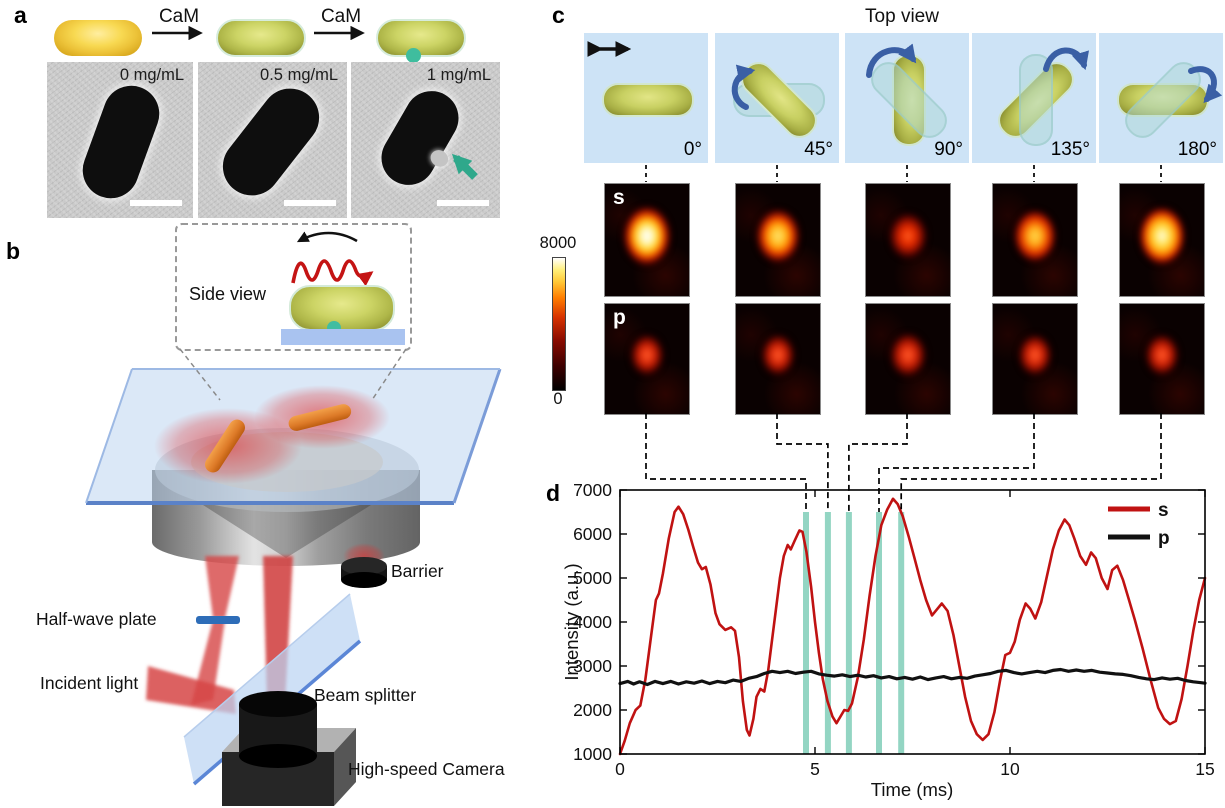 The width and height of the screenshot is (1225, 808). What do you see at coordinates (815, 769) in the screenshot?
I see `svg-text: 5` at bounding box center [815, 769].